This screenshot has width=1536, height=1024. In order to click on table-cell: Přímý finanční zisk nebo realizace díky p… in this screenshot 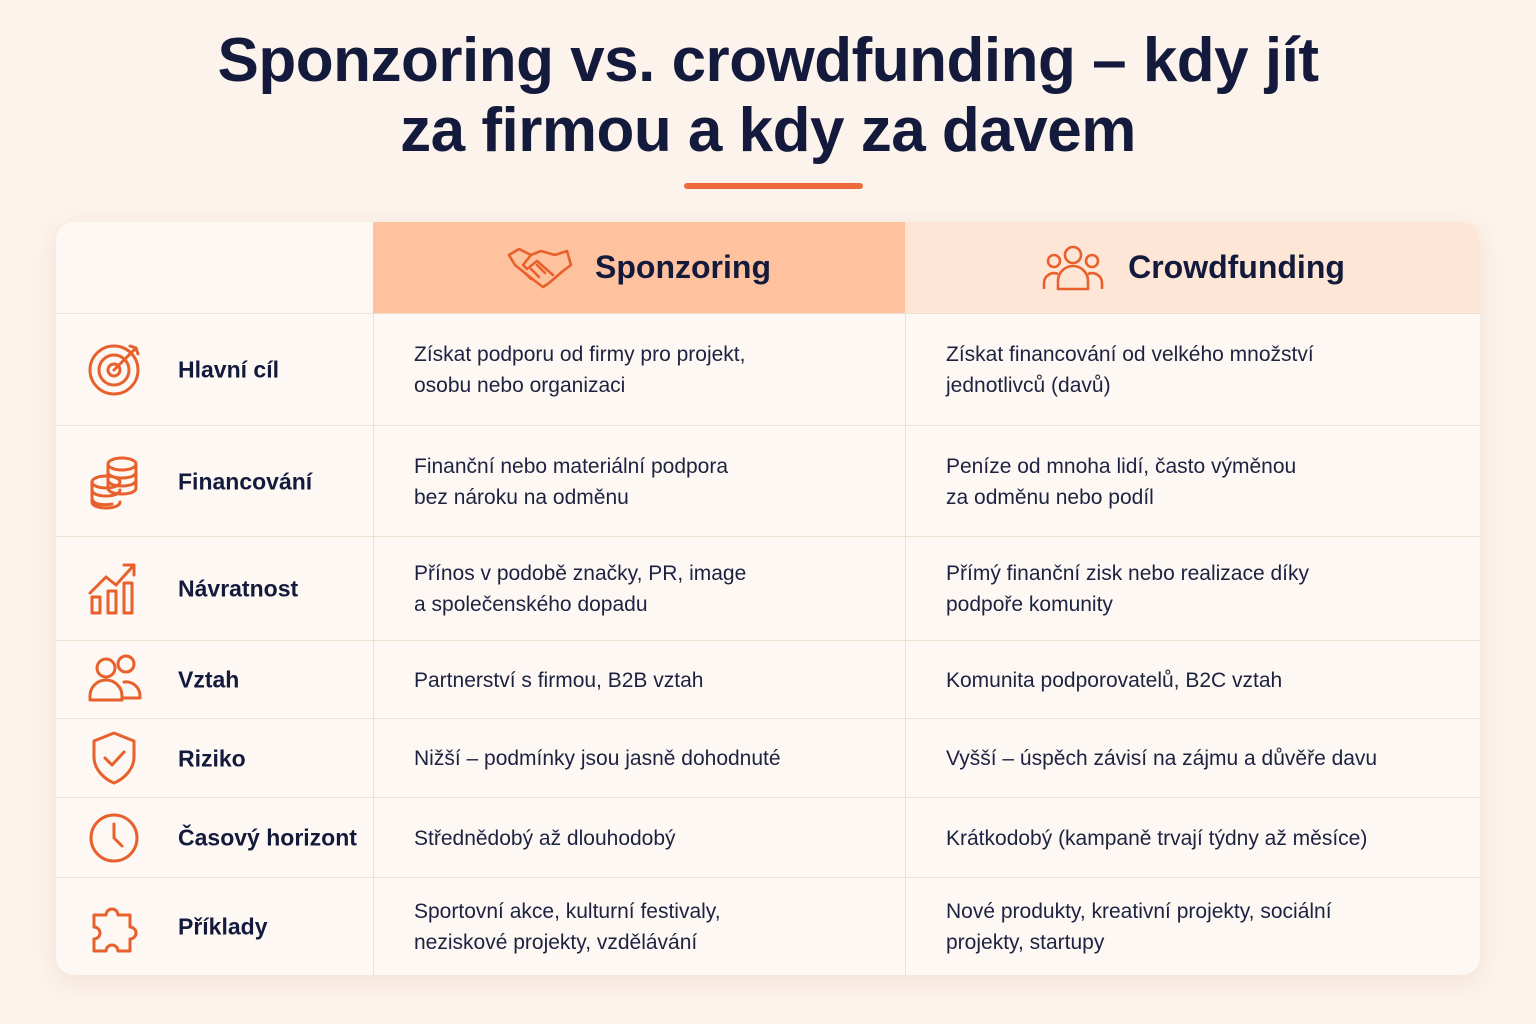, I will do `click(1192, 589)`.